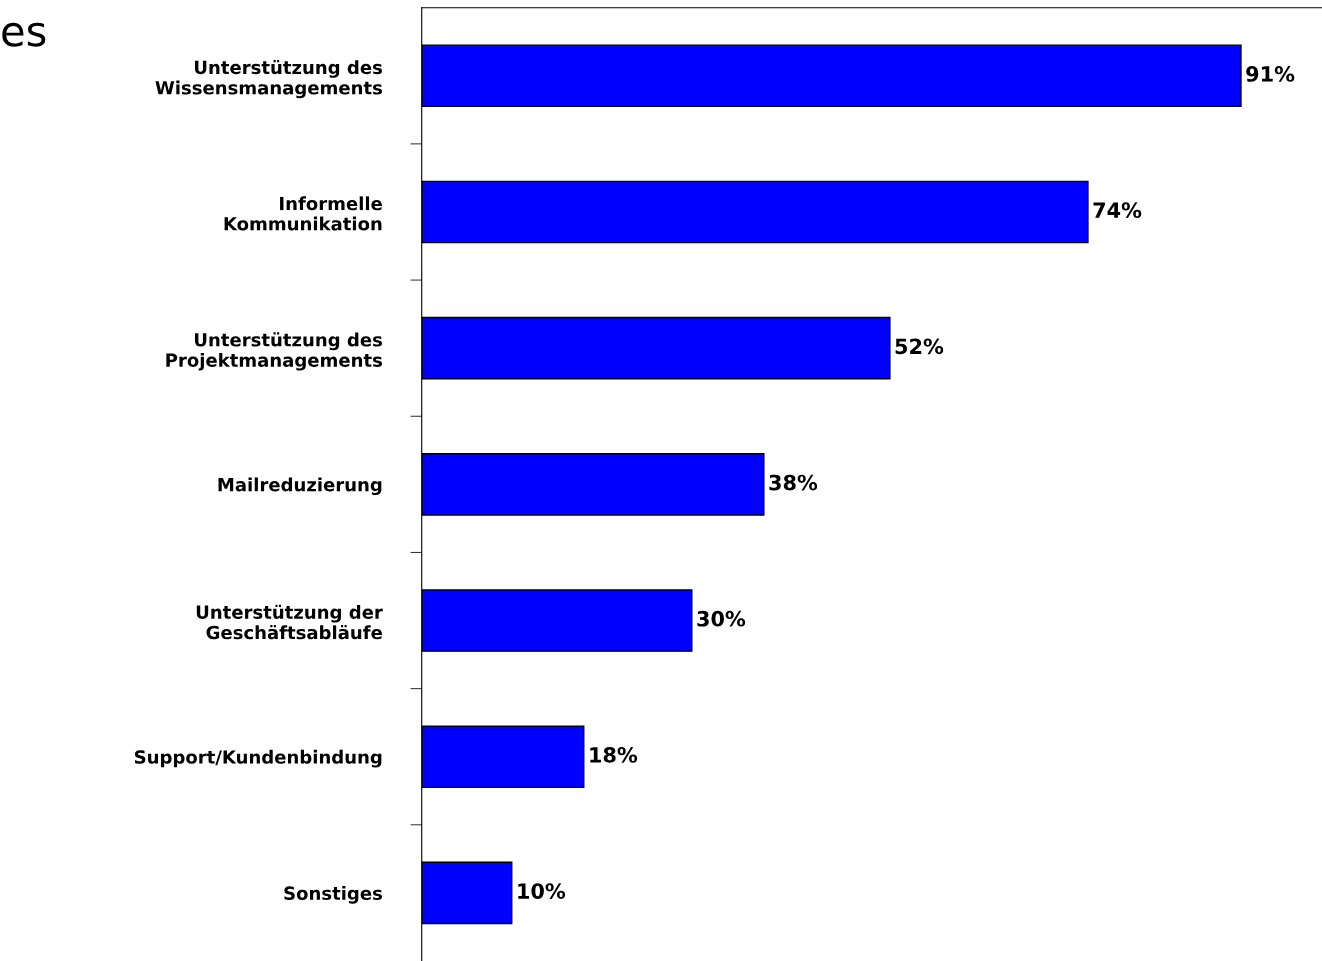 The height and width of the screenshot is (961, 1322). Describe the element at coordinates (333, 895) in the screenshot. I see `y-tick-label: Sonstiges` at that location.